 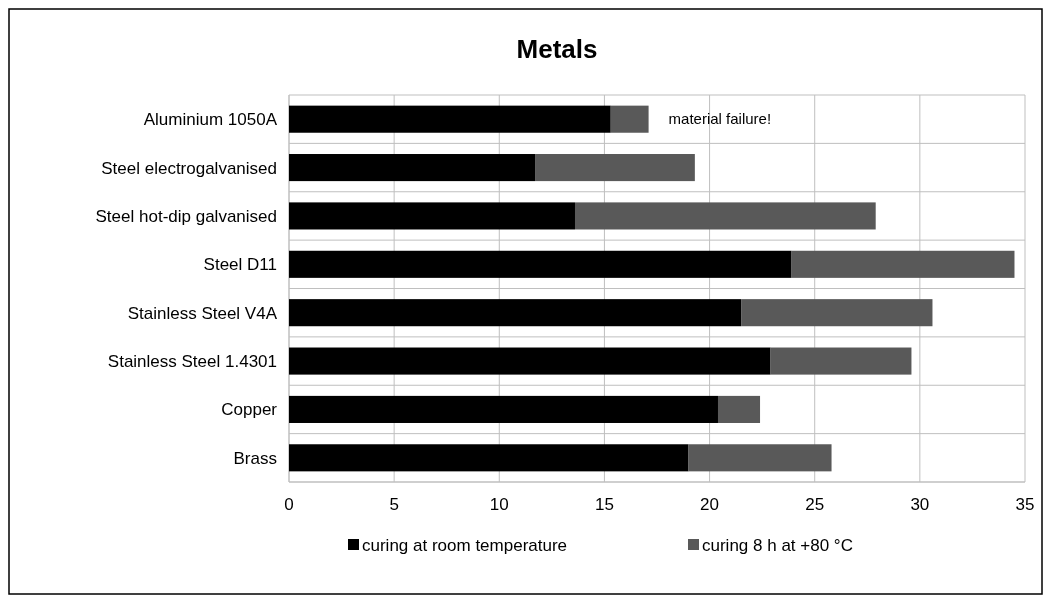 I want to click on y-tick-label: Steel hot-dip galvanised, so click(x=186, y=216).